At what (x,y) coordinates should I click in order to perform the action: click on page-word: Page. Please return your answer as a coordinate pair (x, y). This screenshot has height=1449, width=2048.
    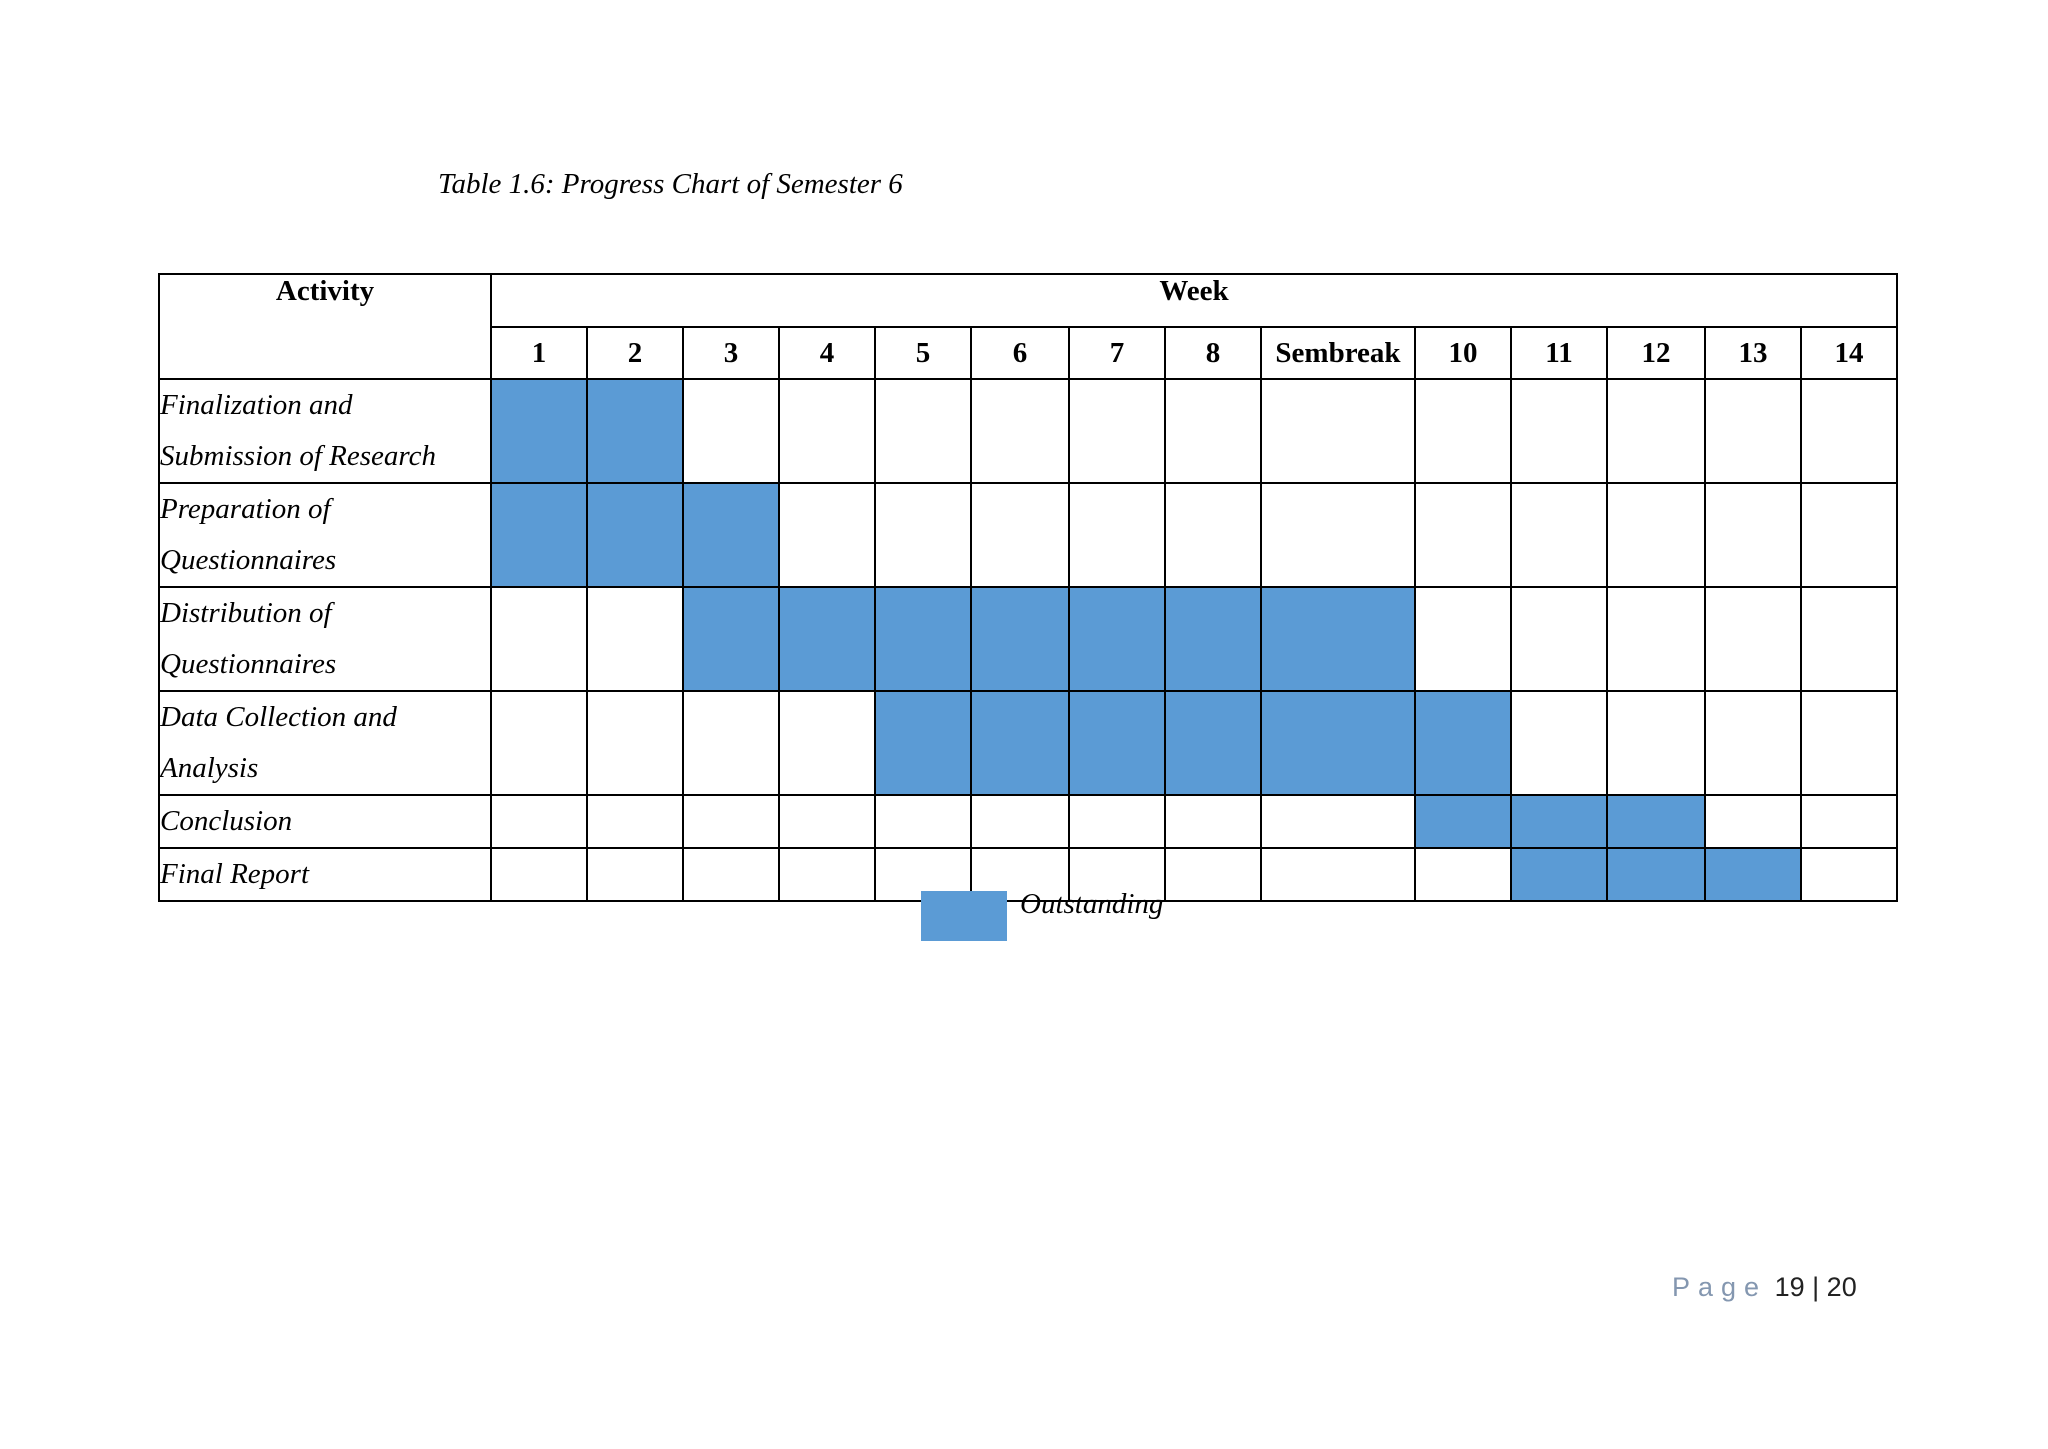
    Looking at the image, I should click on (1720, 1287).